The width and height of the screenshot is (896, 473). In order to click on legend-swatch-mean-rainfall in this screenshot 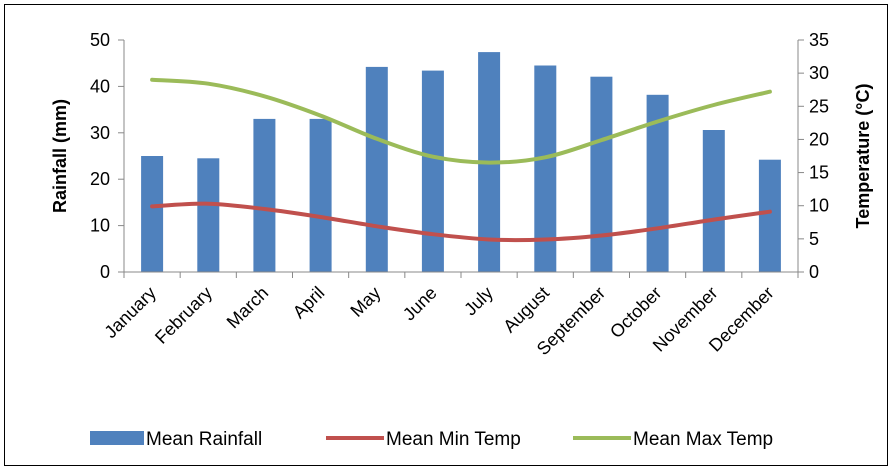, I will do `click(117, 438)`.